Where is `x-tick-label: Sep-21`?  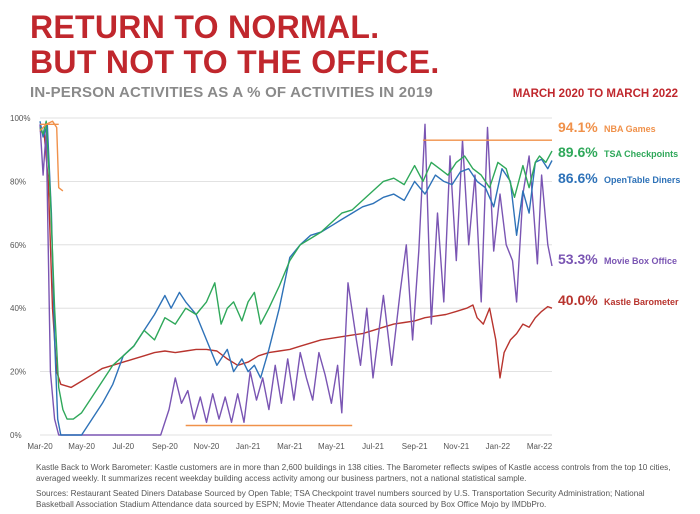 x-tick-label: Sep-21 is located at coordinates (415, 446).